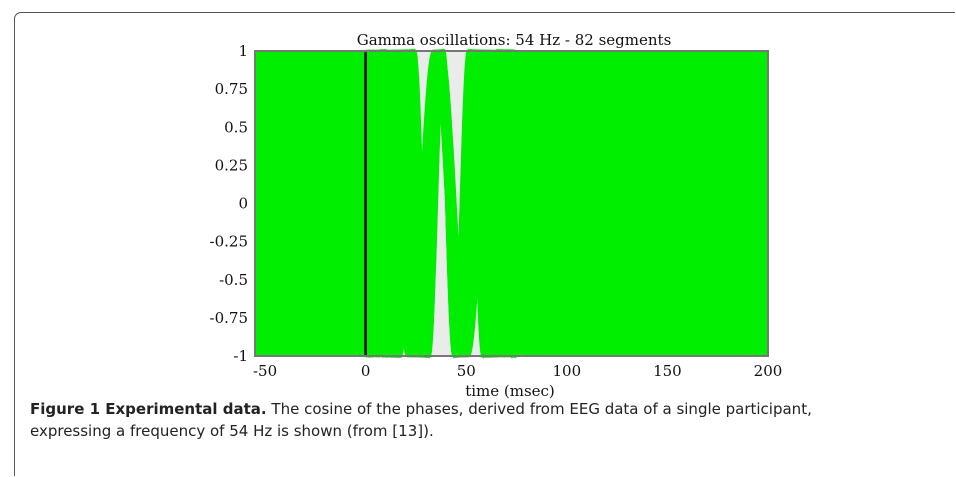 The height and width of the screenshot is (477, 956). I want to click on x-tick-label: 100, so click(567, 371).